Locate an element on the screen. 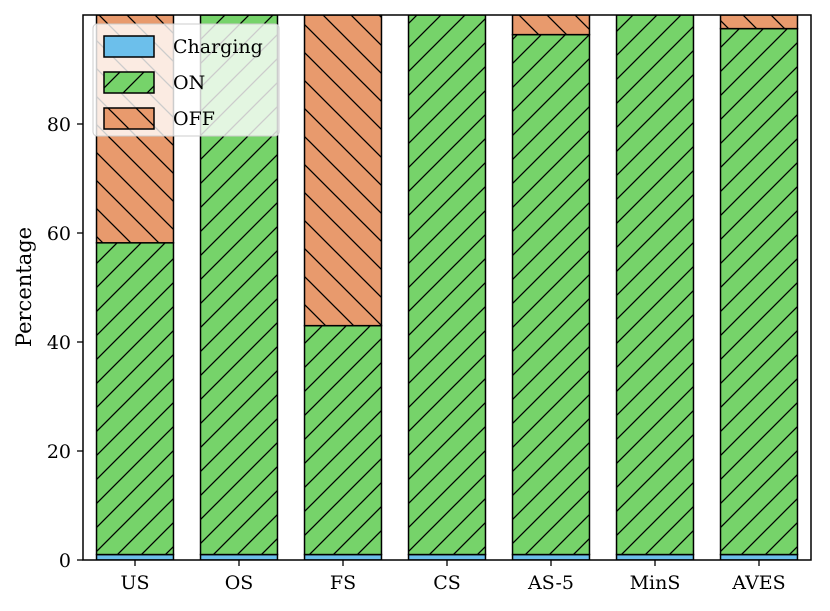  x-tick-label-cs: CS is located at coordinates (447, 583).